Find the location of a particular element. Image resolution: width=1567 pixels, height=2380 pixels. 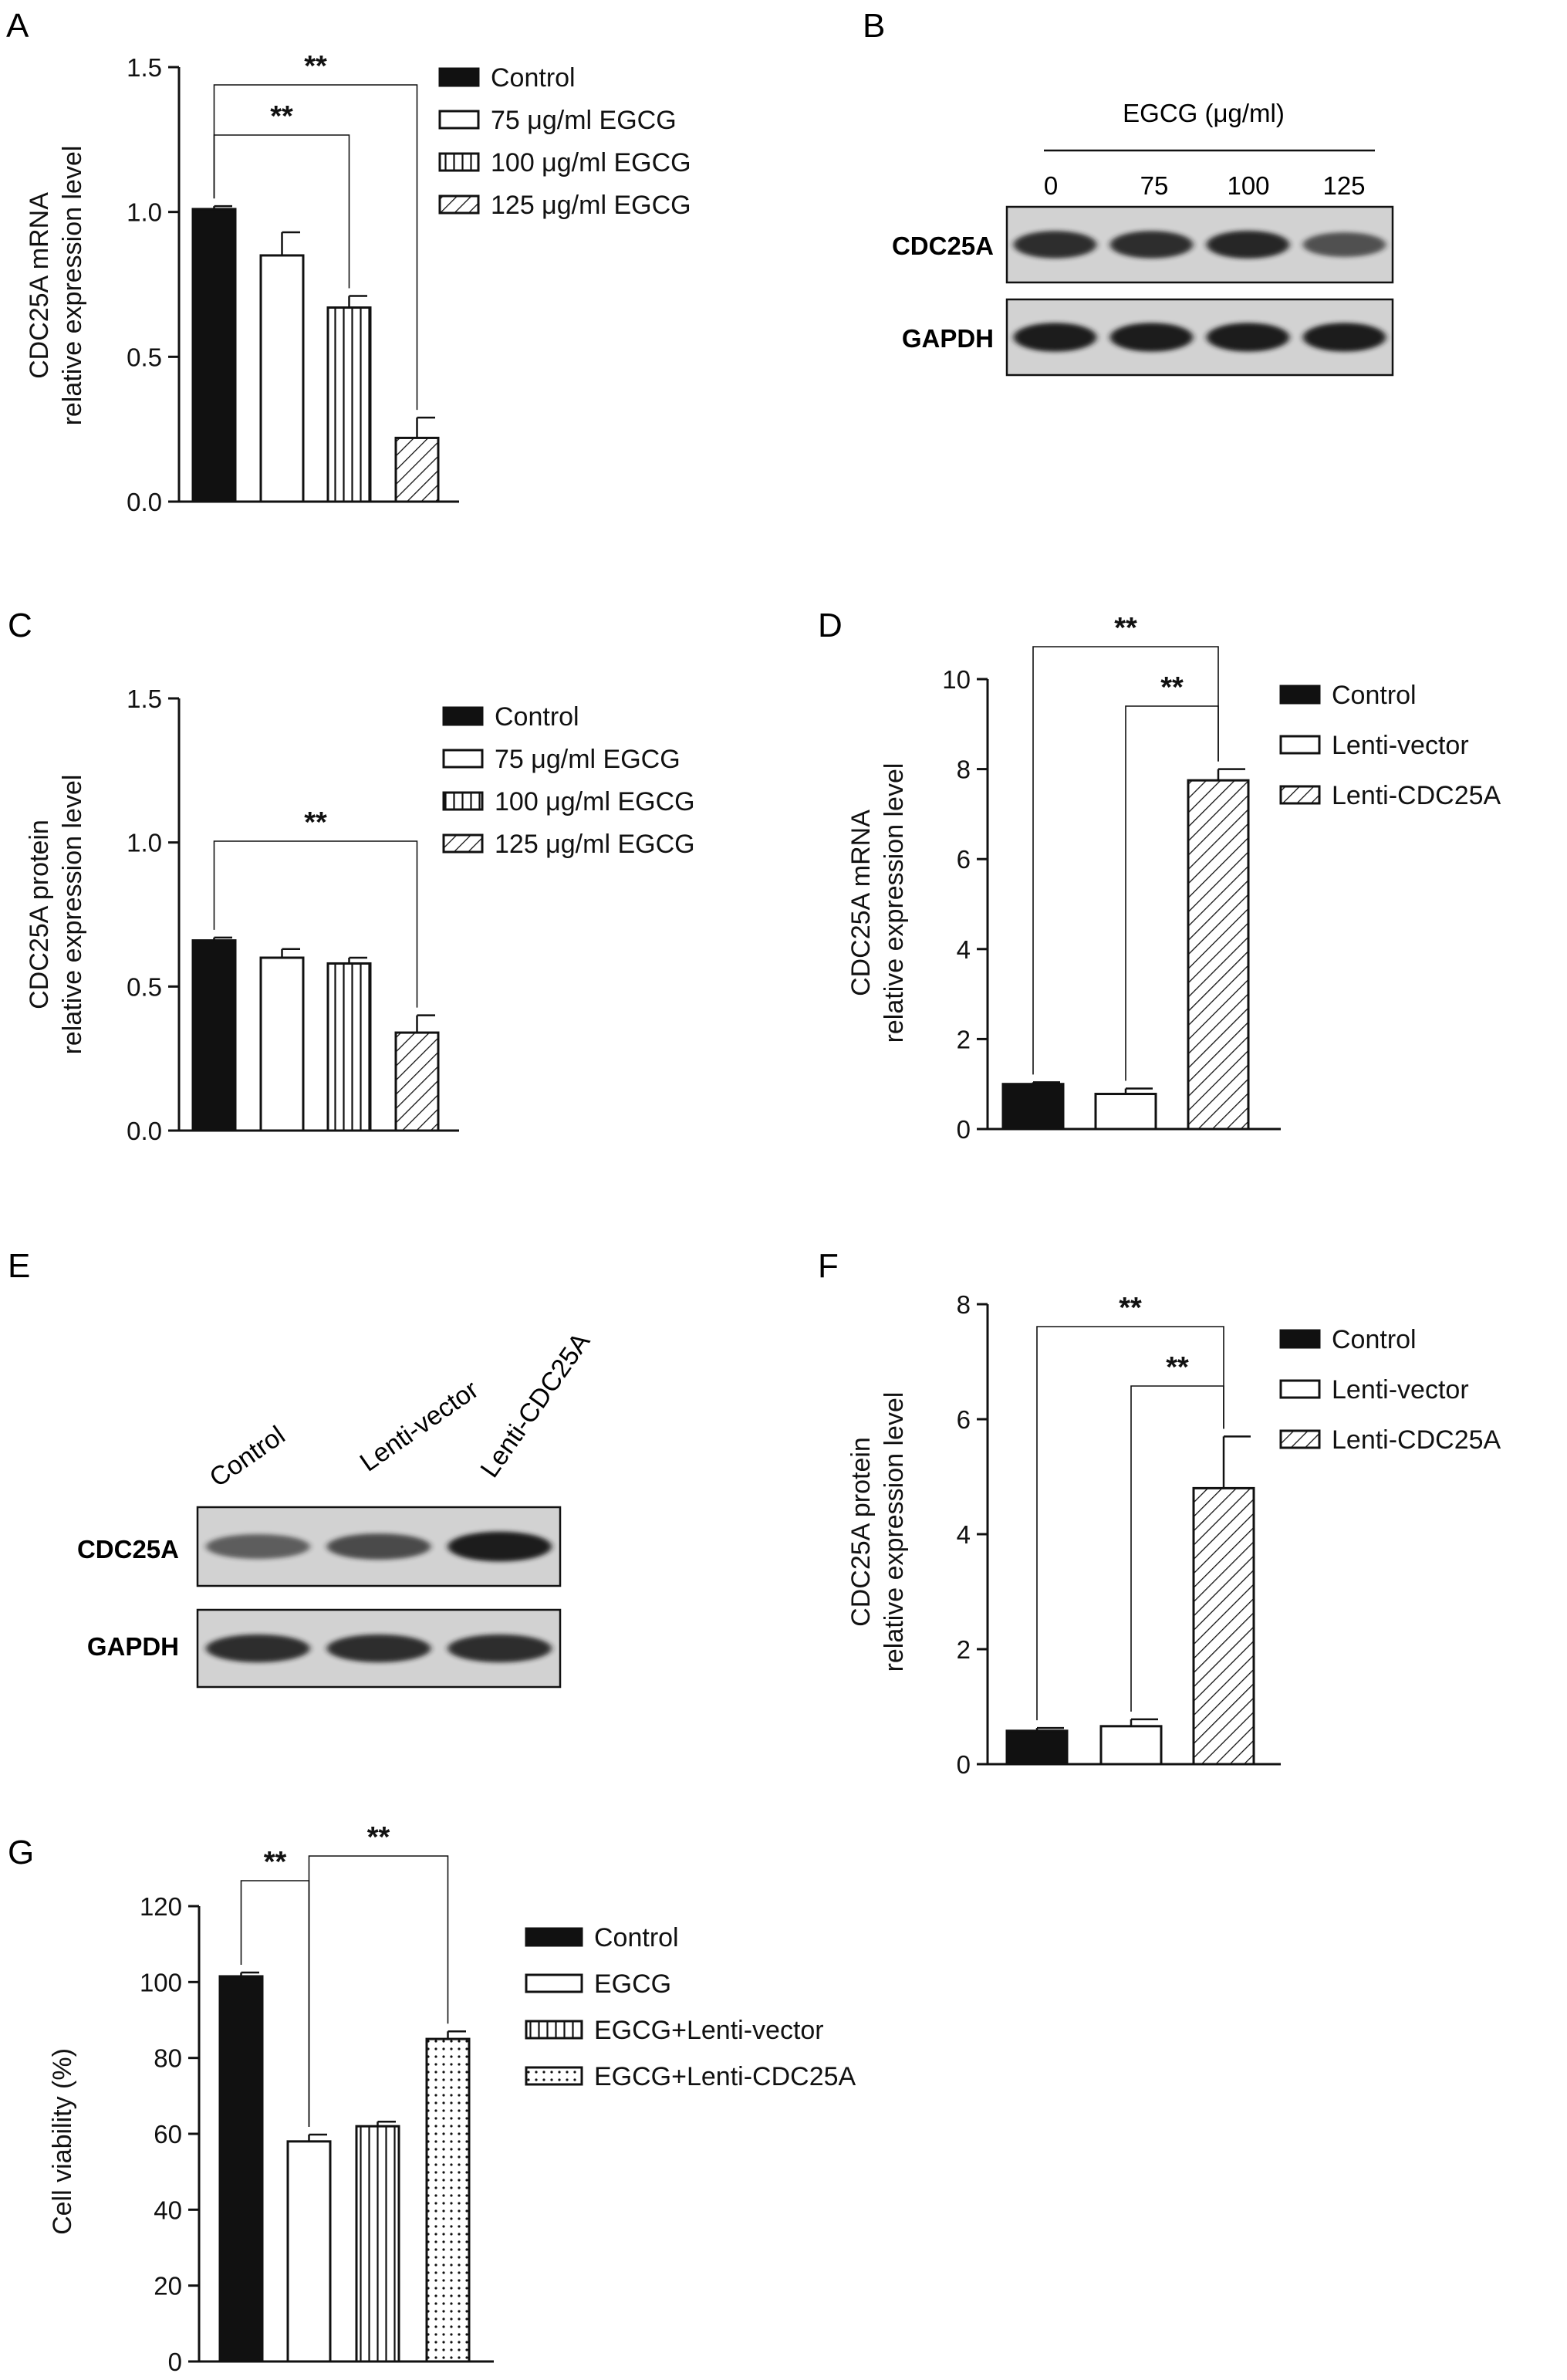

panel-letter-b: B is located at coordinates (874, 26).